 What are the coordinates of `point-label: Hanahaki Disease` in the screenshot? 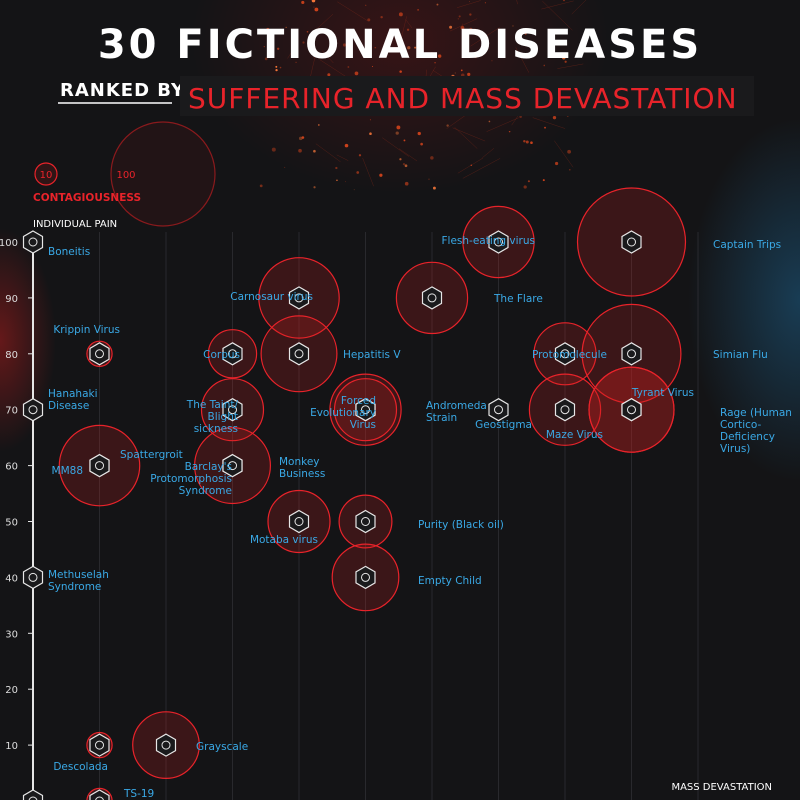 It's located at (73, 400).